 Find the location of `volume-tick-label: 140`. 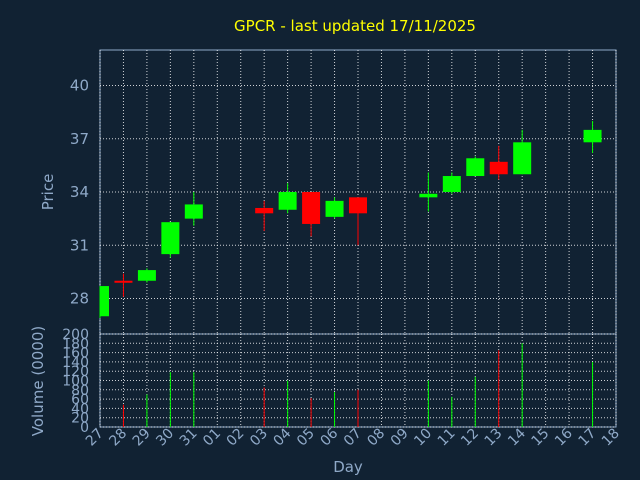

volume-tick-label: 140 is located at coordinates (75, 363).